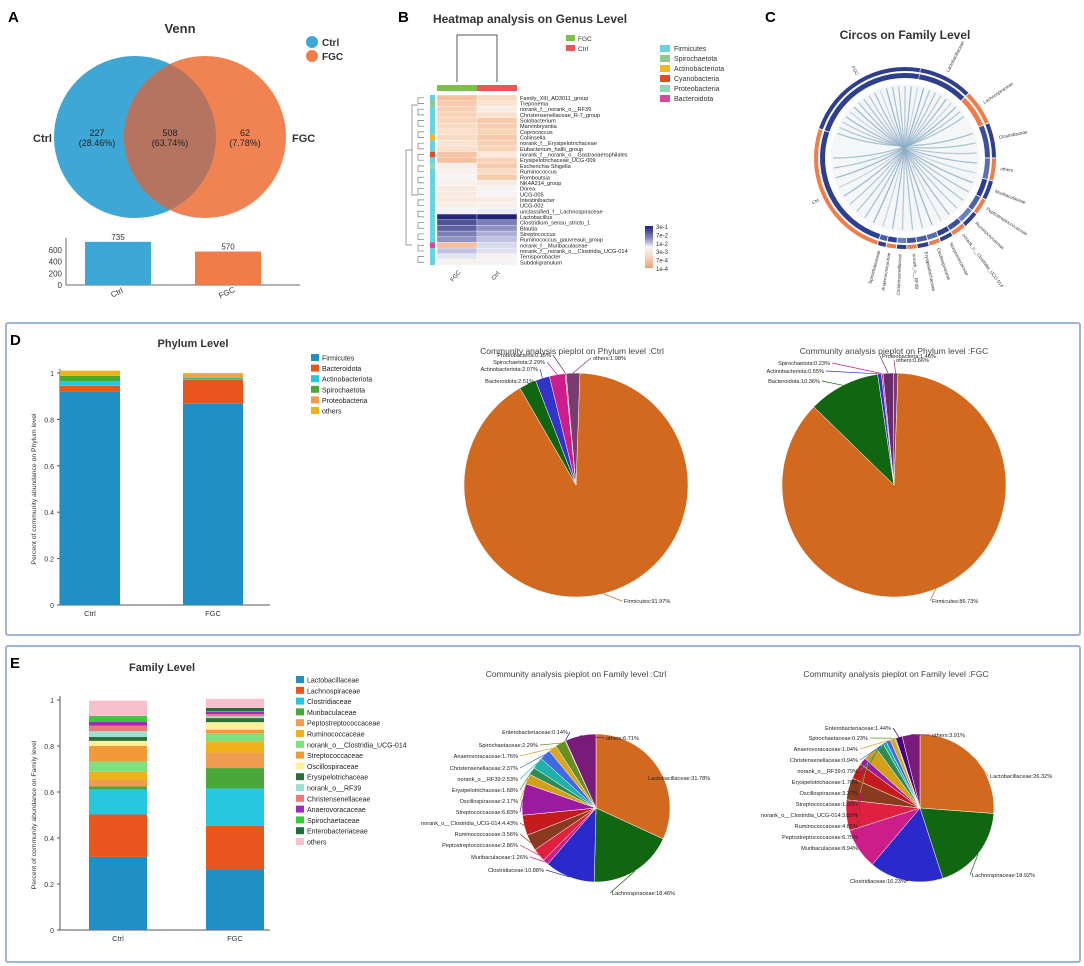 The image size is (1084, 966). What do you see at coordinates (923, 245) in the screenshot?
I see `circos-sector-erysipelotrichaceae-outer` at bounding box center [923, 245].